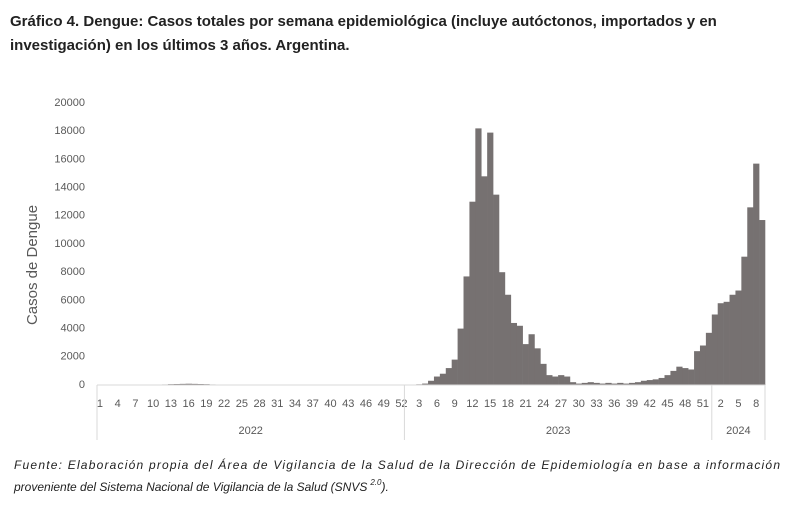 This screenshot has height=509, width=800. I want to click on y-axis-label: Casos de Dengue, so click(32, 265).